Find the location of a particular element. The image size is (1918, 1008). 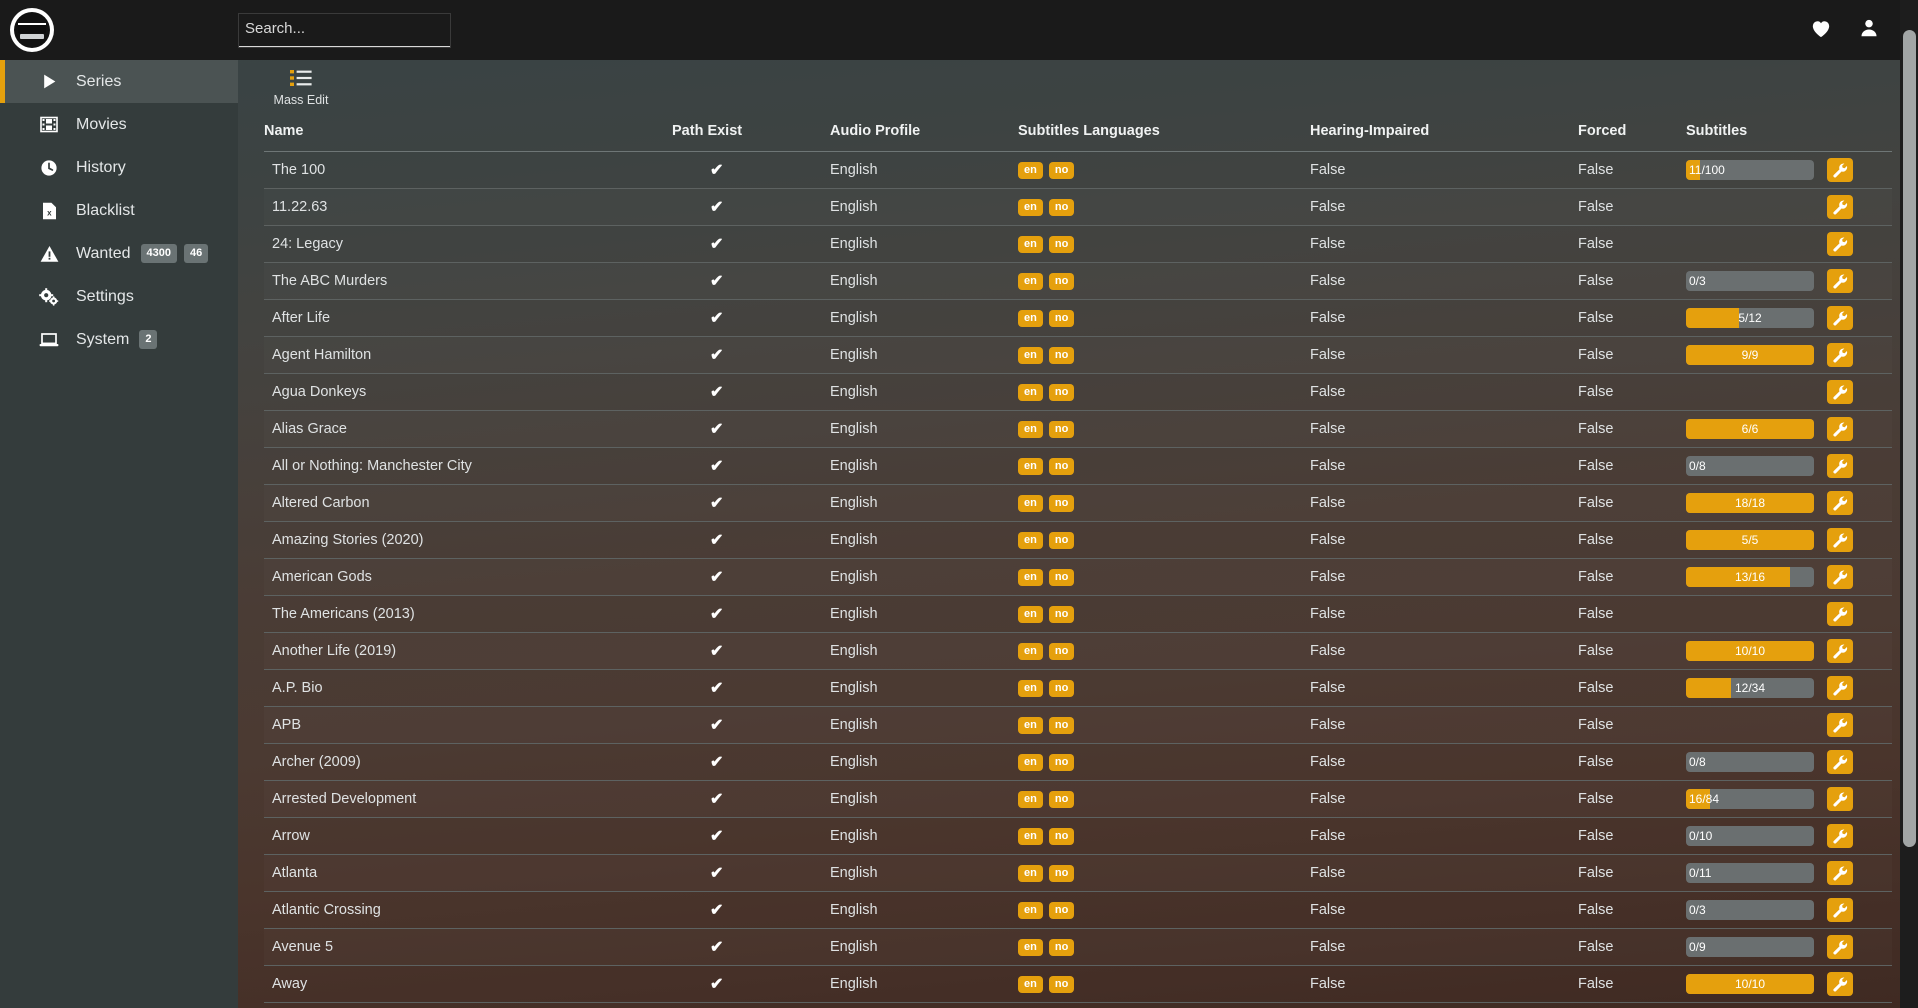

table-row: After Life ✔ English en no False False 5/12 is located at coordinates (1078, 318).